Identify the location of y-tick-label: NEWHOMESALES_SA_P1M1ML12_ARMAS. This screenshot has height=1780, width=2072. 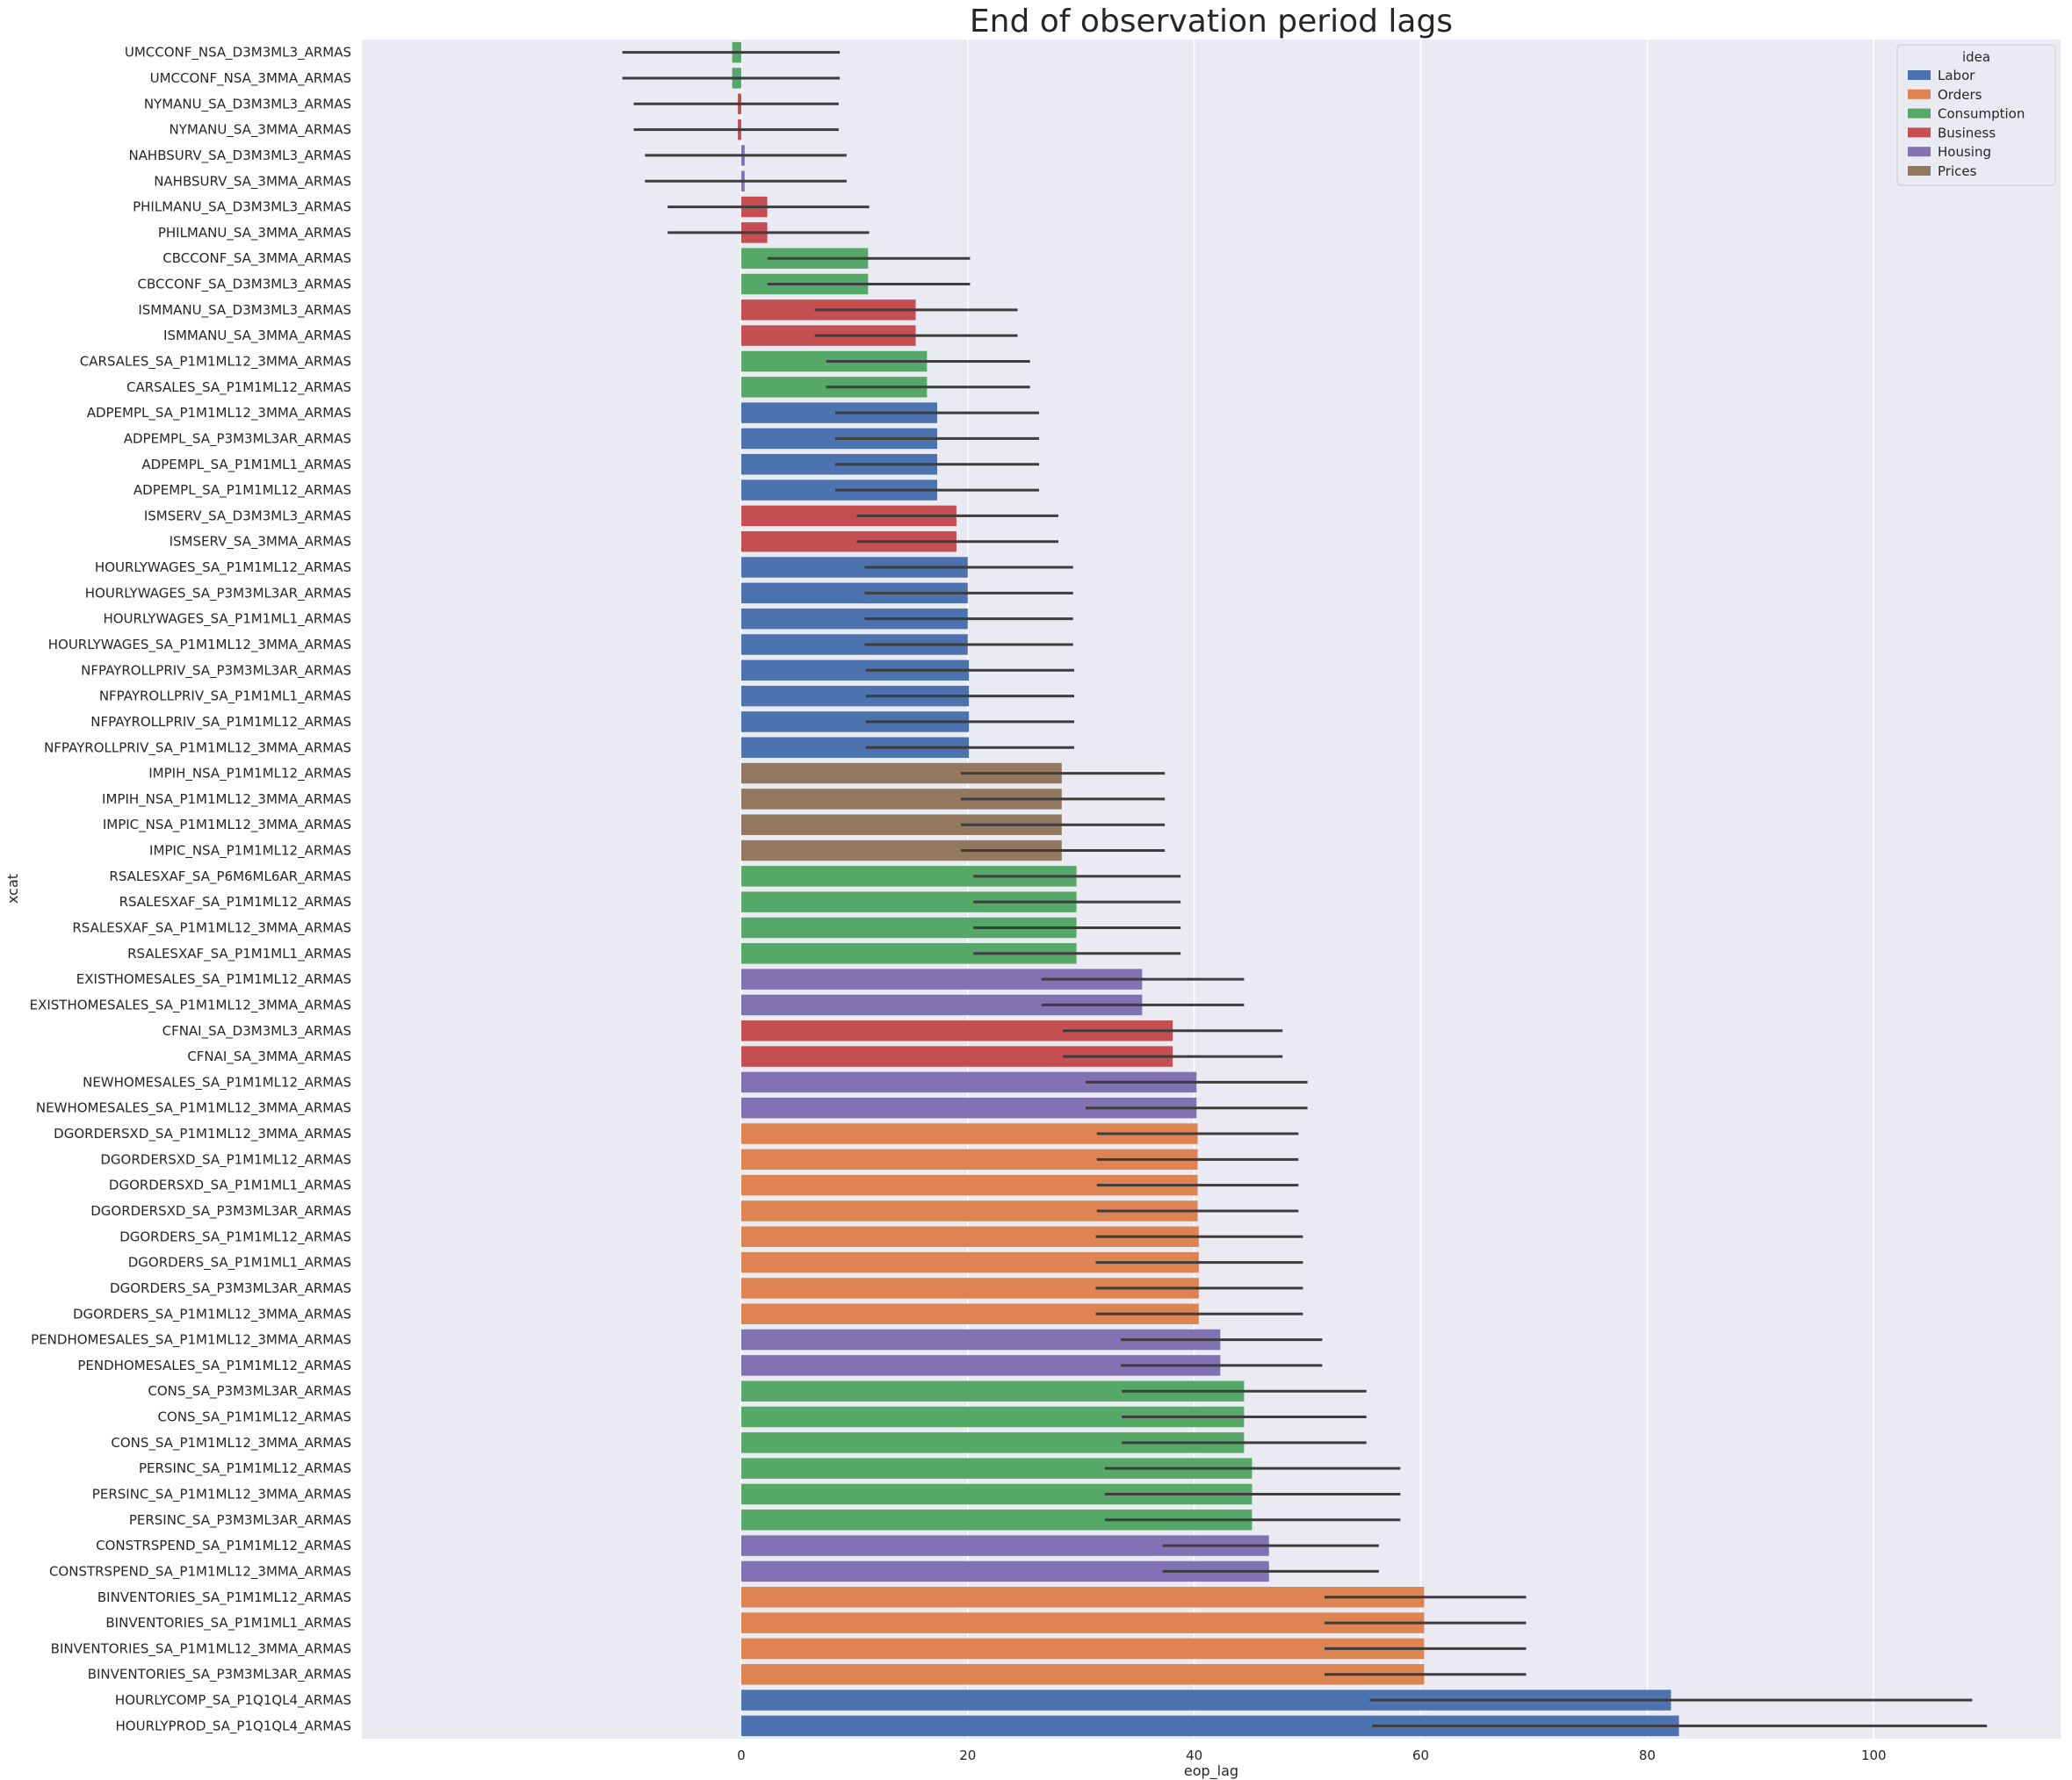
(217, 1082).